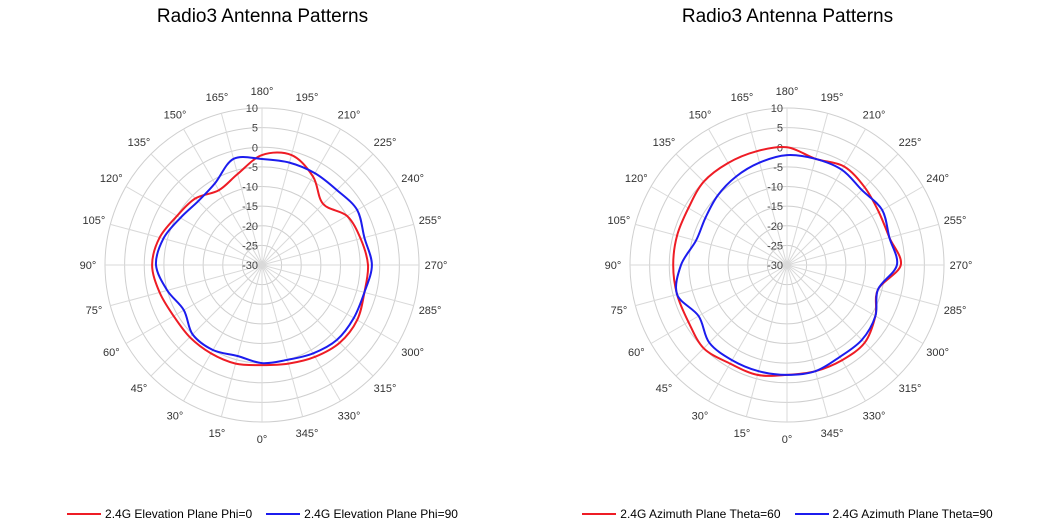 This screenshot has width=1050, height=532. I want to click on theta-tick-label: 255°, so click(430, 221).